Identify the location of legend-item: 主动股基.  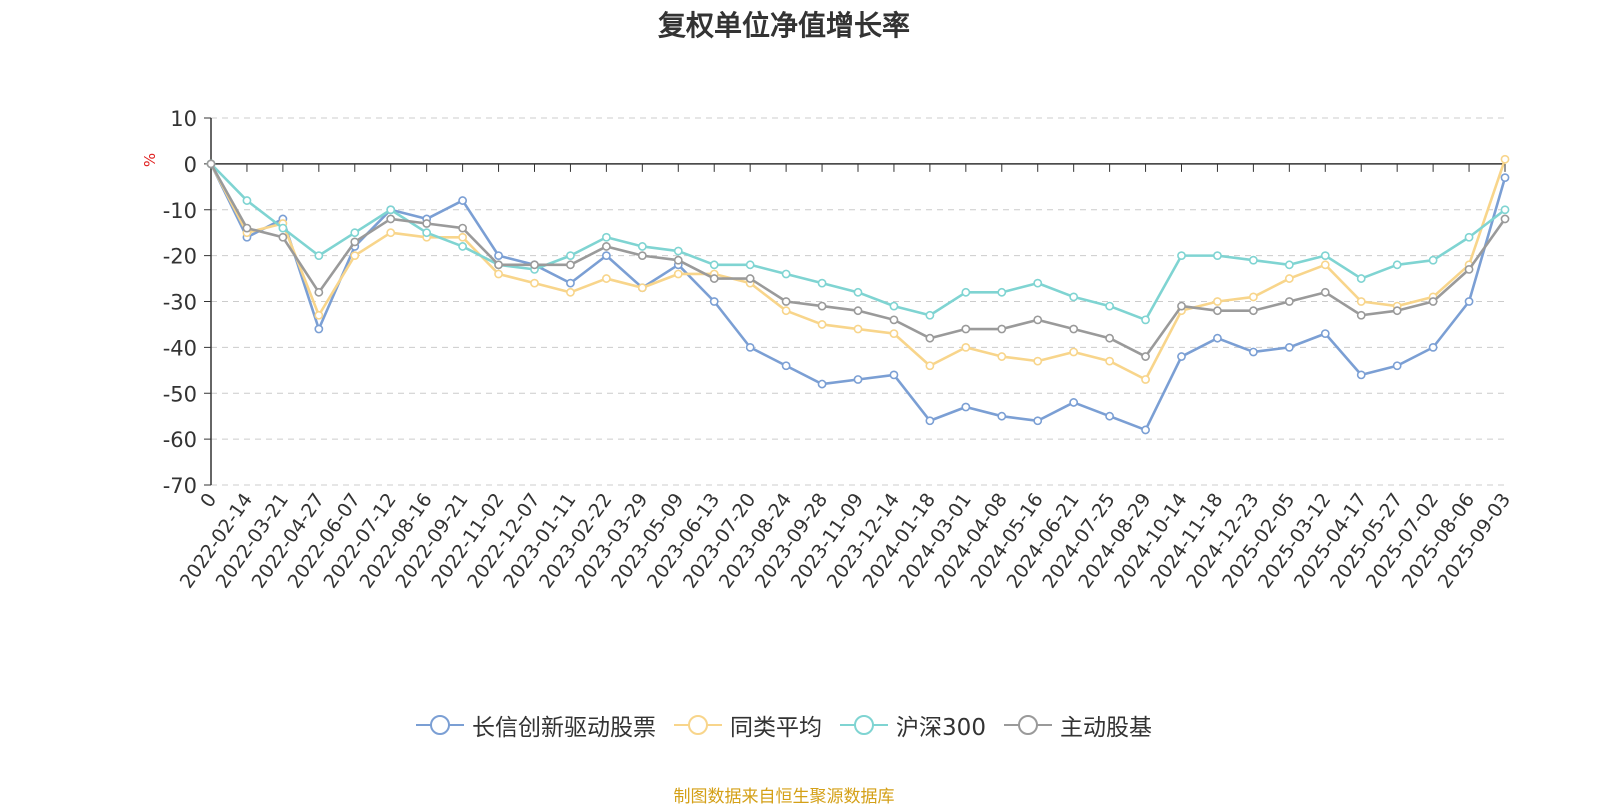
(1077, 725).